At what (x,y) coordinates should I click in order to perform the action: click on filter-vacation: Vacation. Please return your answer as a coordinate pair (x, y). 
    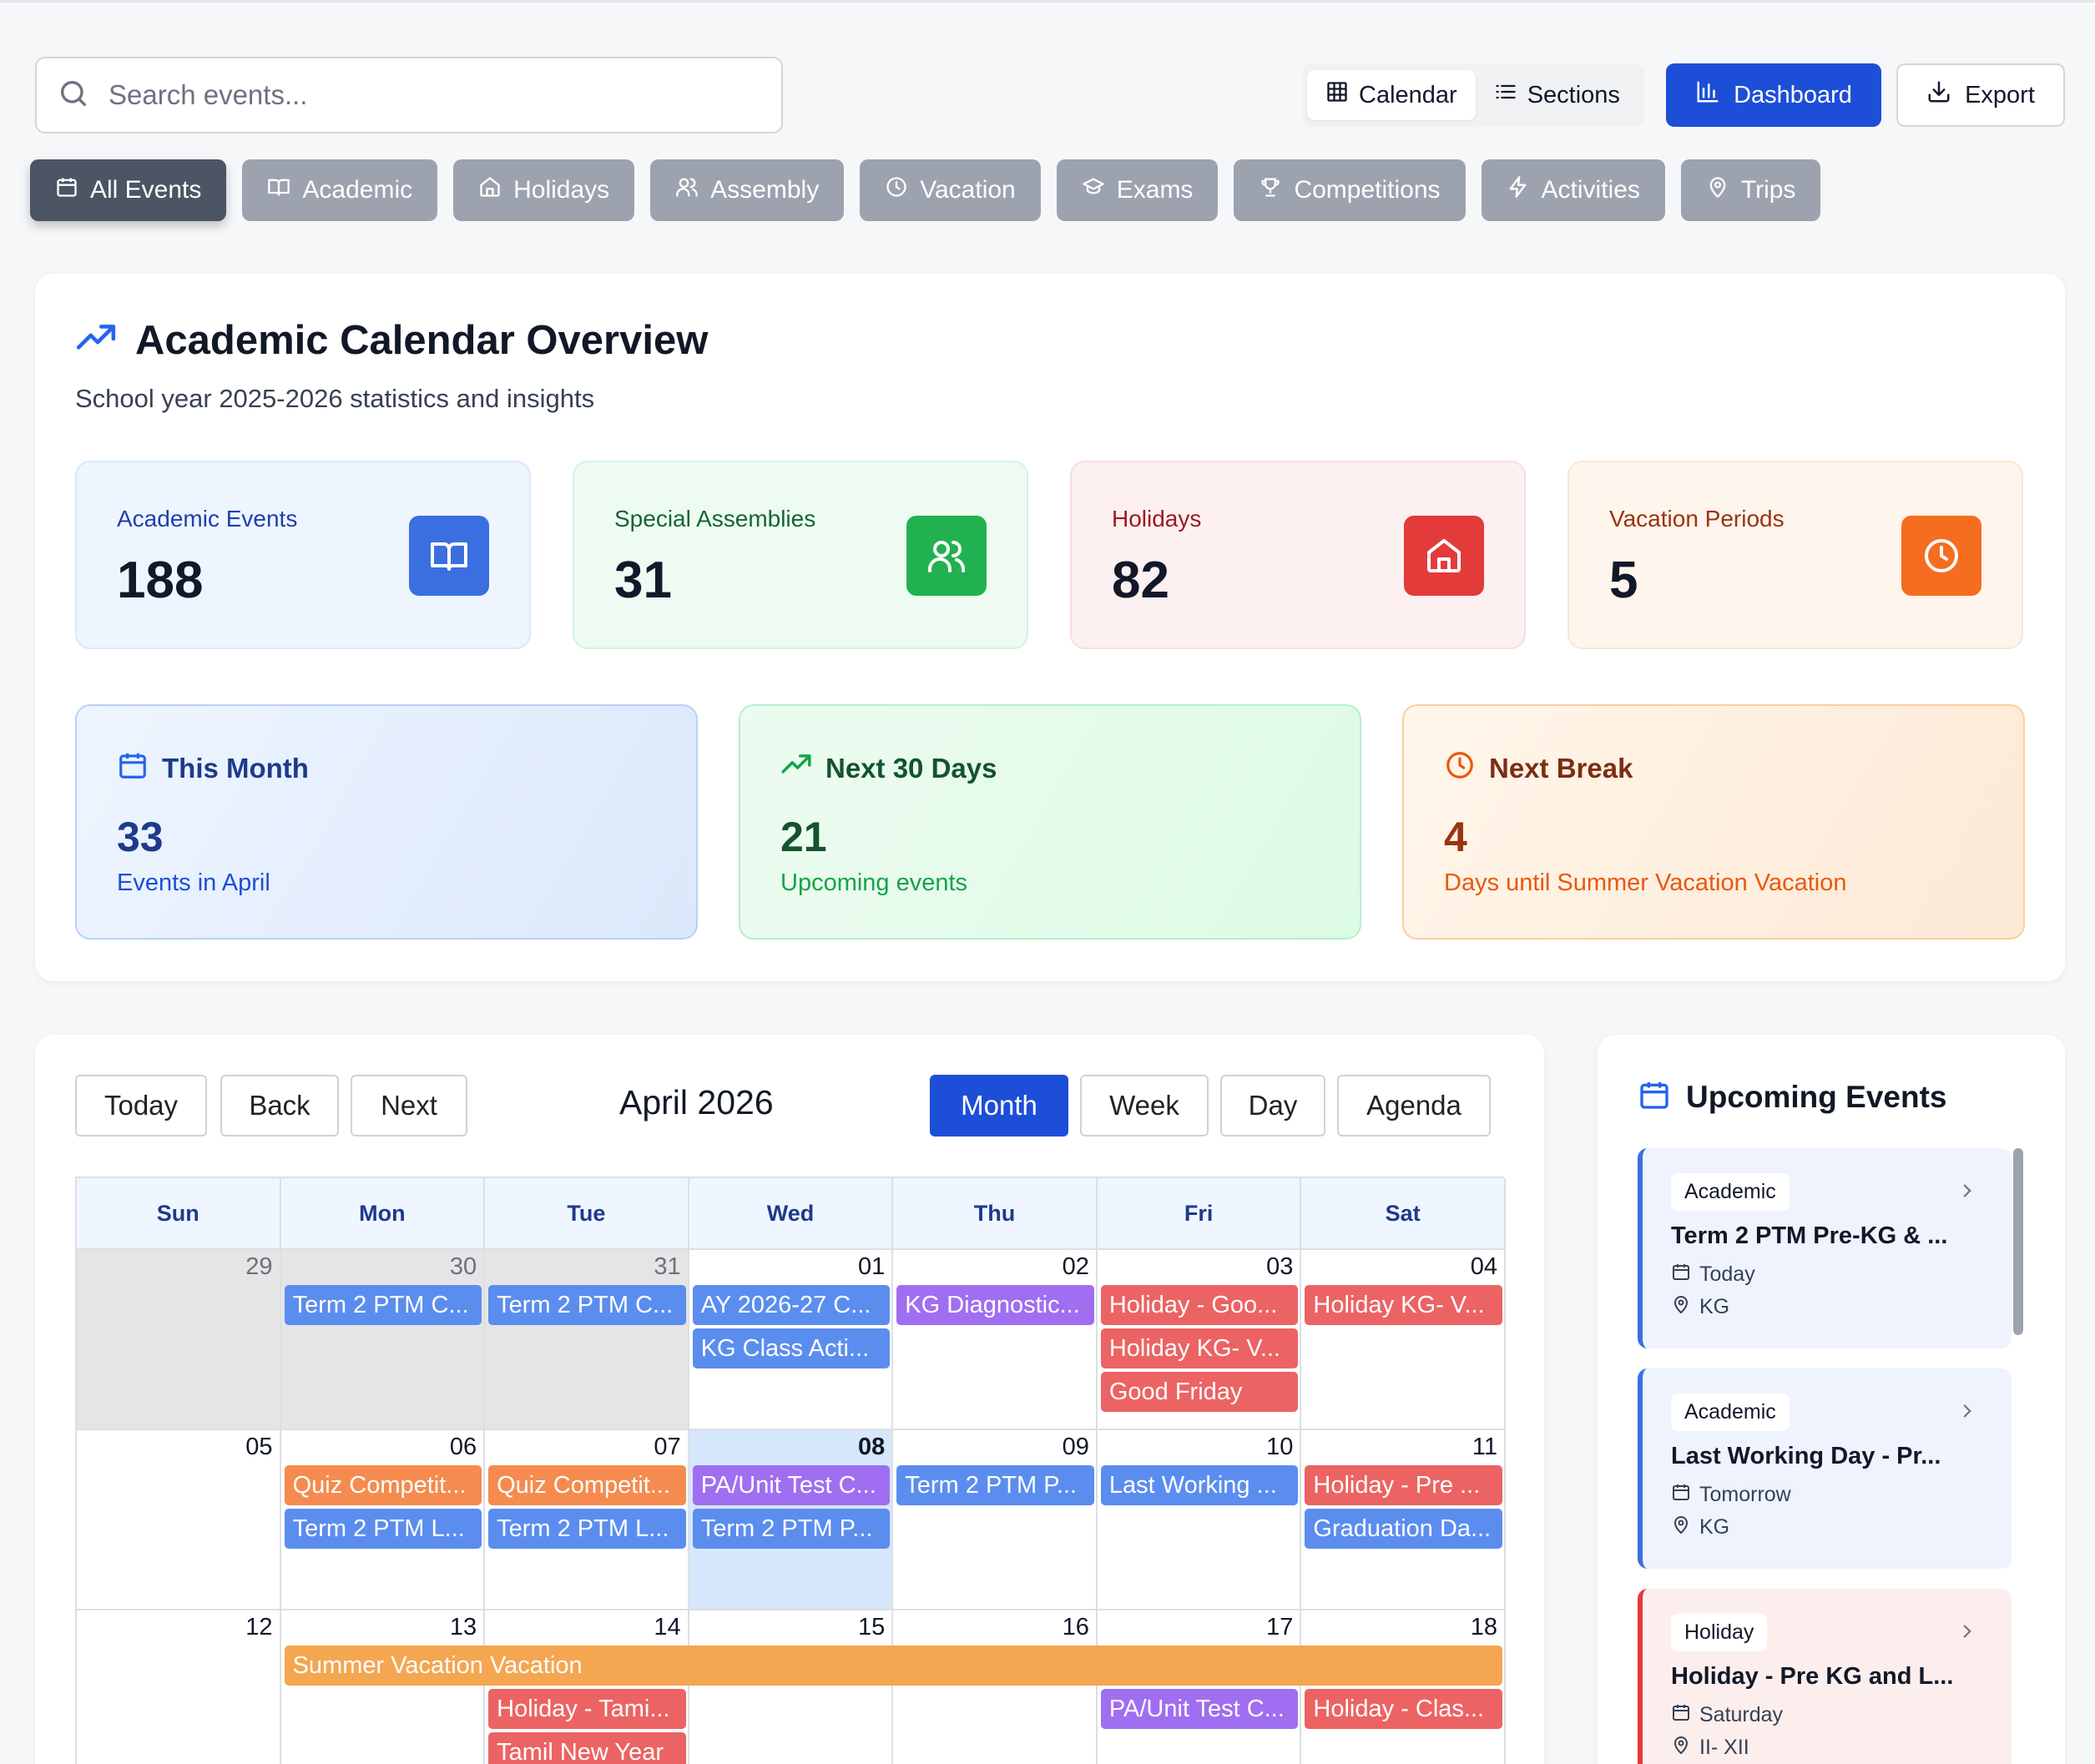
    Looking at the image, I should click on (950, 190).